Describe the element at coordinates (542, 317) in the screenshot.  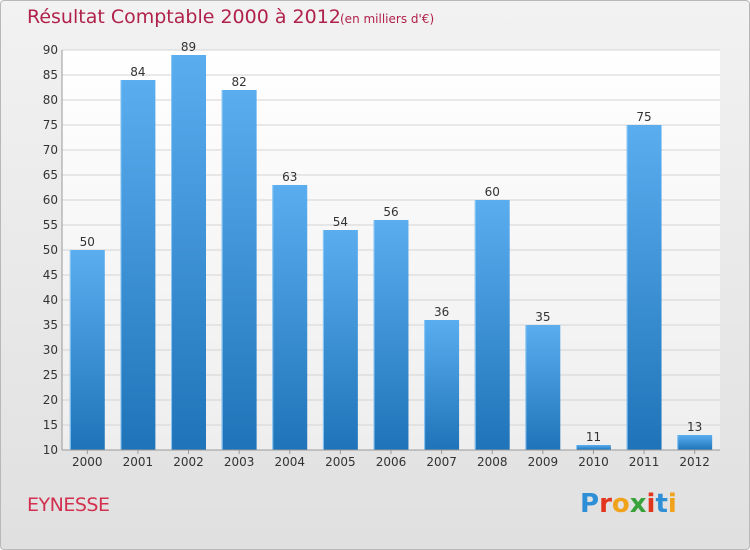
I see `data-label: 35` at that location.